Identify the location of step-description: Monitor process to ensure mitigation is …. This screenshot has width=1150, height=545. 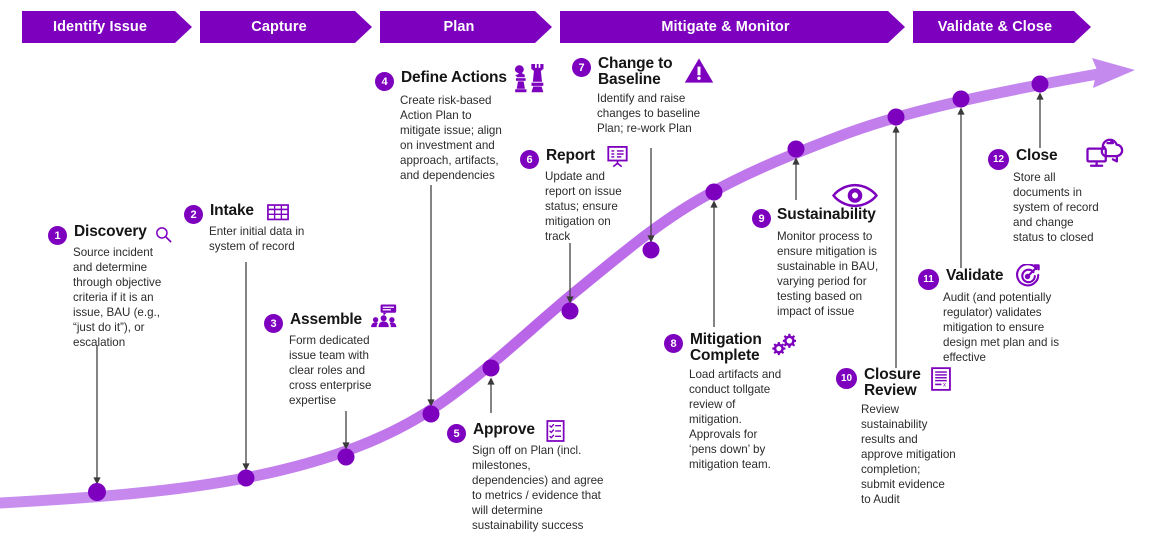
(828, 274).